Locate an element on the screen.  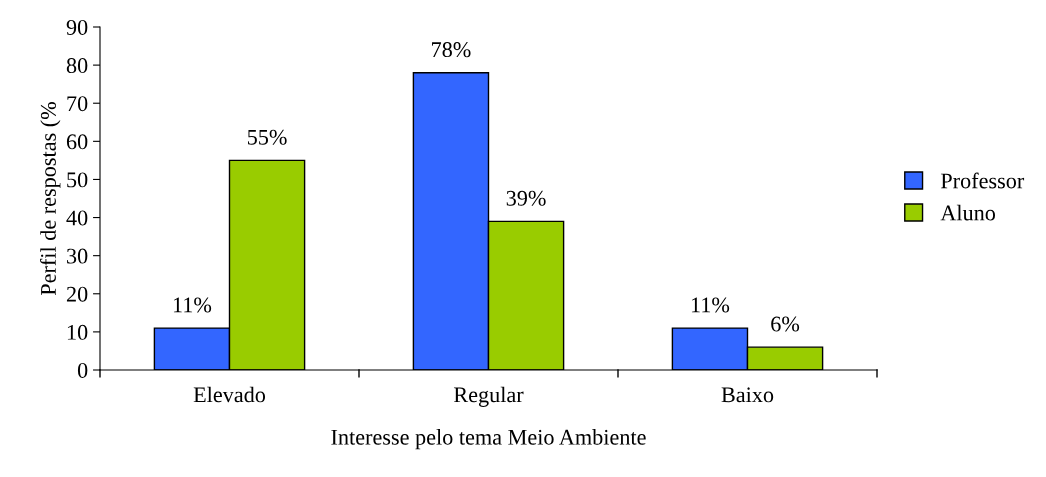
y-tick-label: 70 is located at coordinates (77, 104).